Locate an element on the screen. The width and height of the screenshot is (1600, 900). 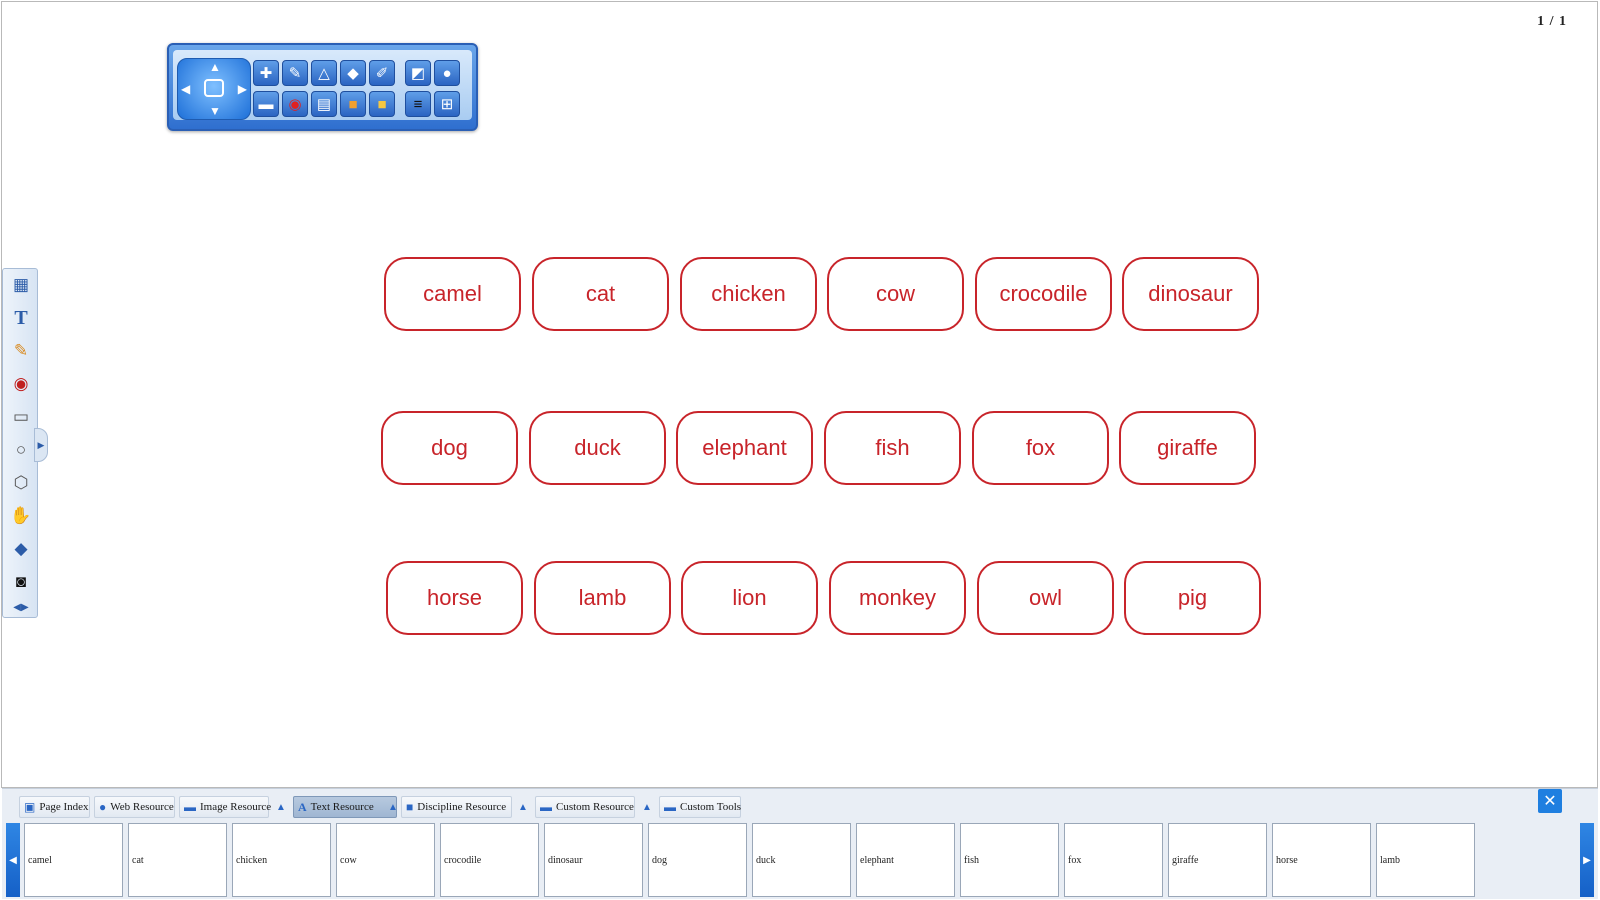
line-width-button: ≡ is located at coordinates (418, 104).